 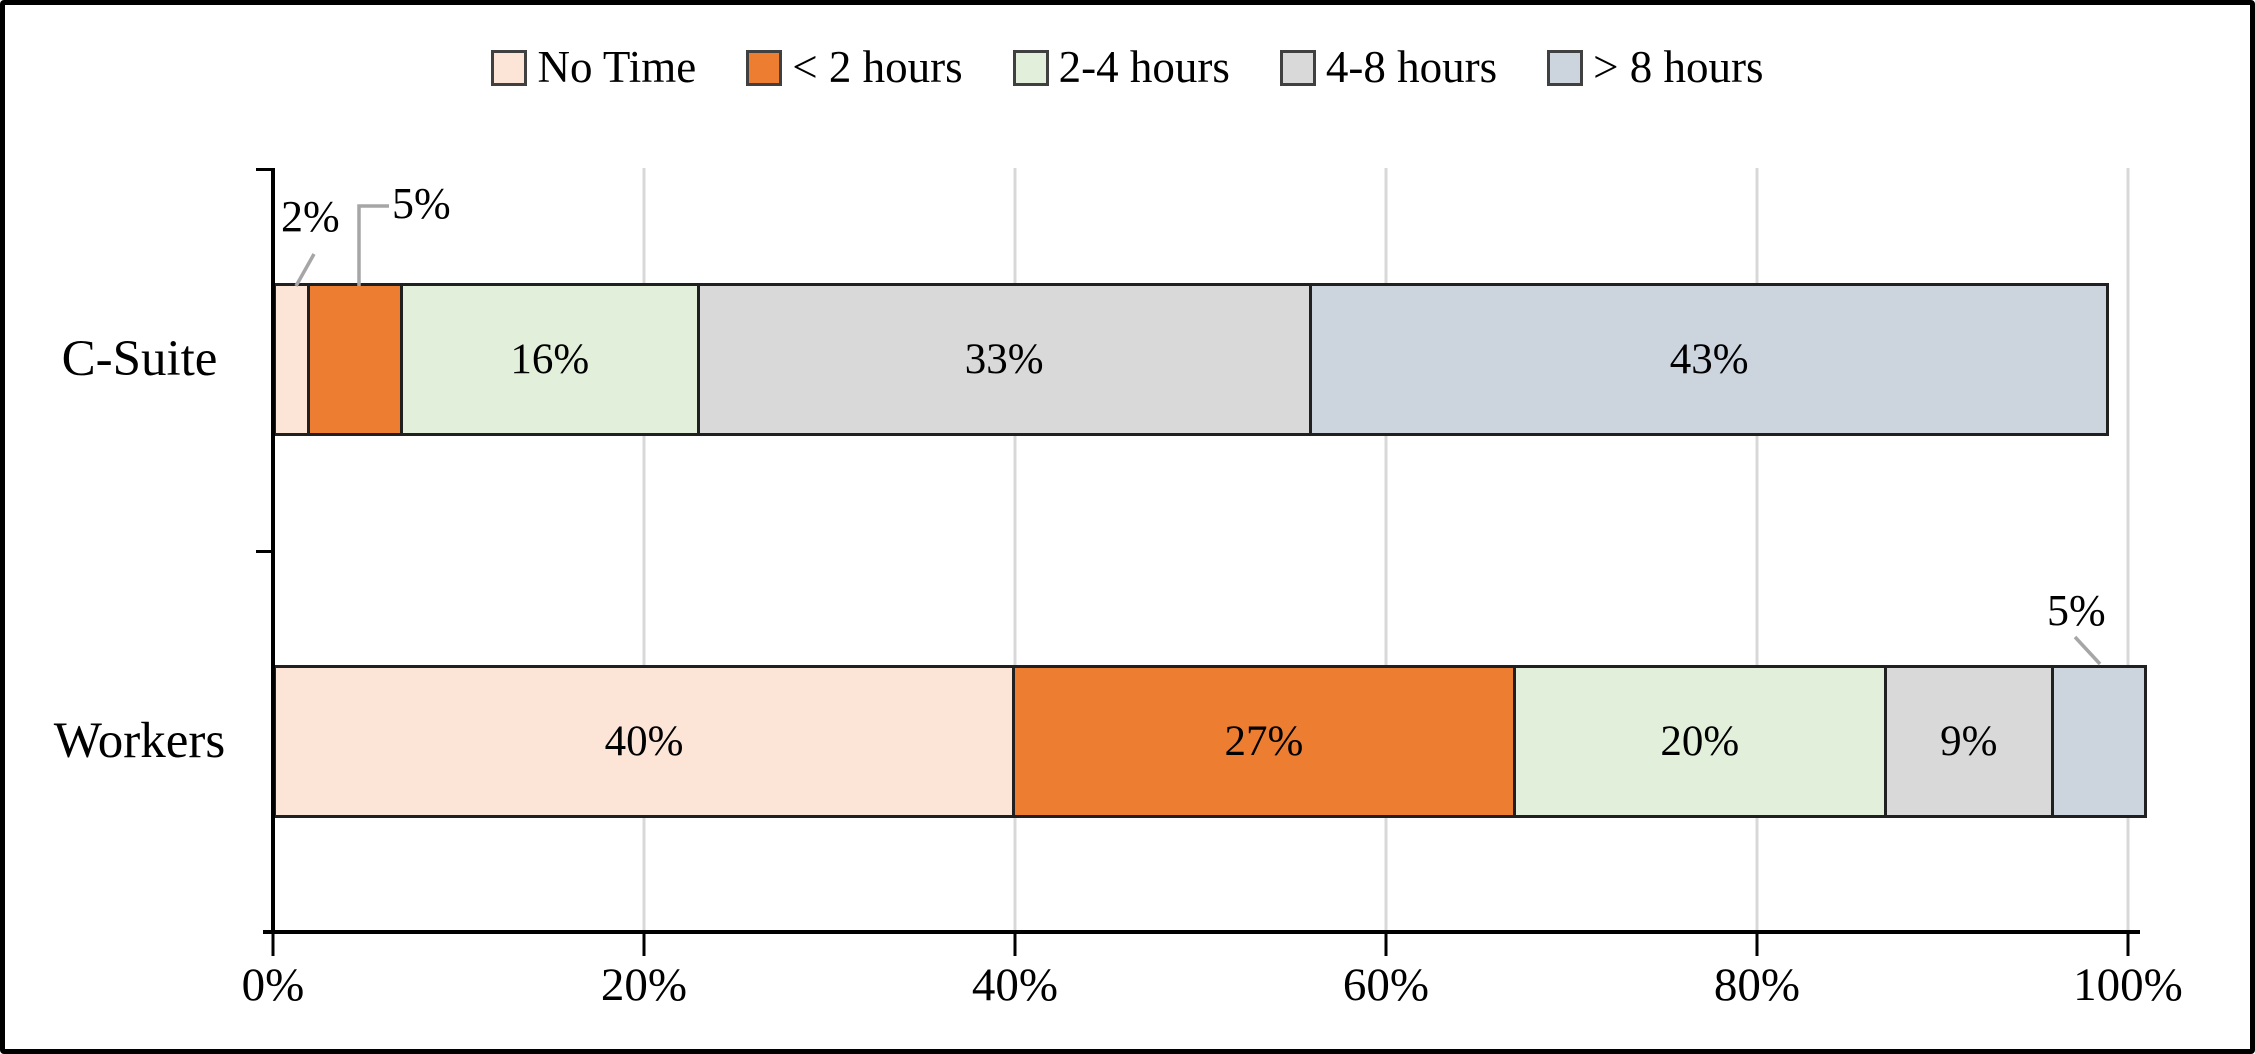 I want to click on bar-segment-workers-4-8-hours: 9%, so click(x=1968, y=741).